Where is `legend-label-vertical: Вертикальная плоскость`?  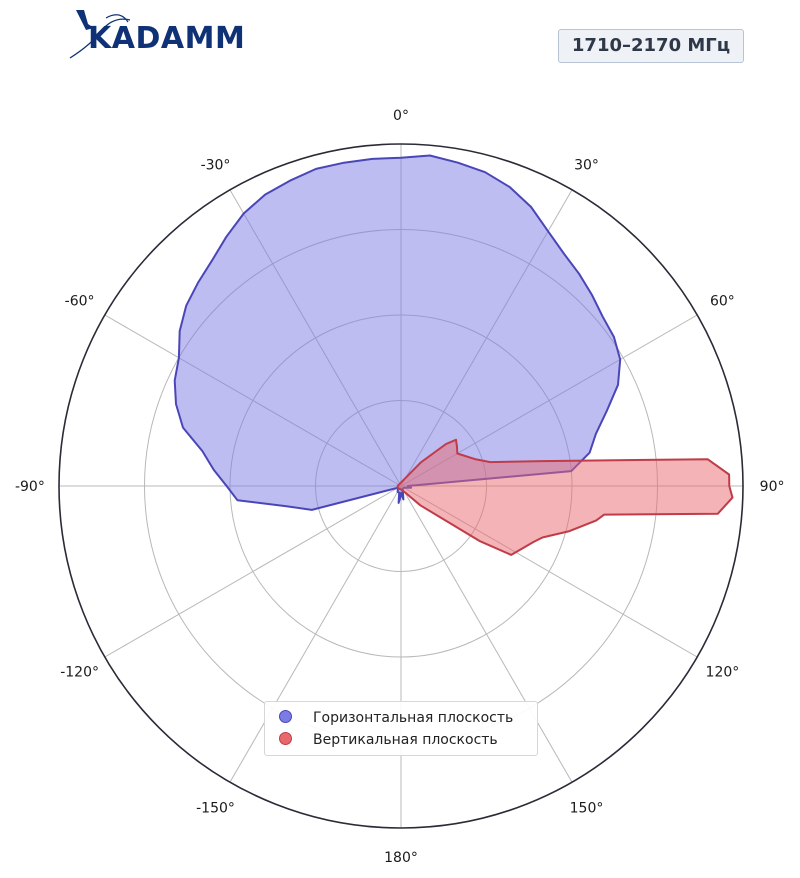
legend-label-vertical: Вертикальная плоскость is located at coordinates (405, 740).